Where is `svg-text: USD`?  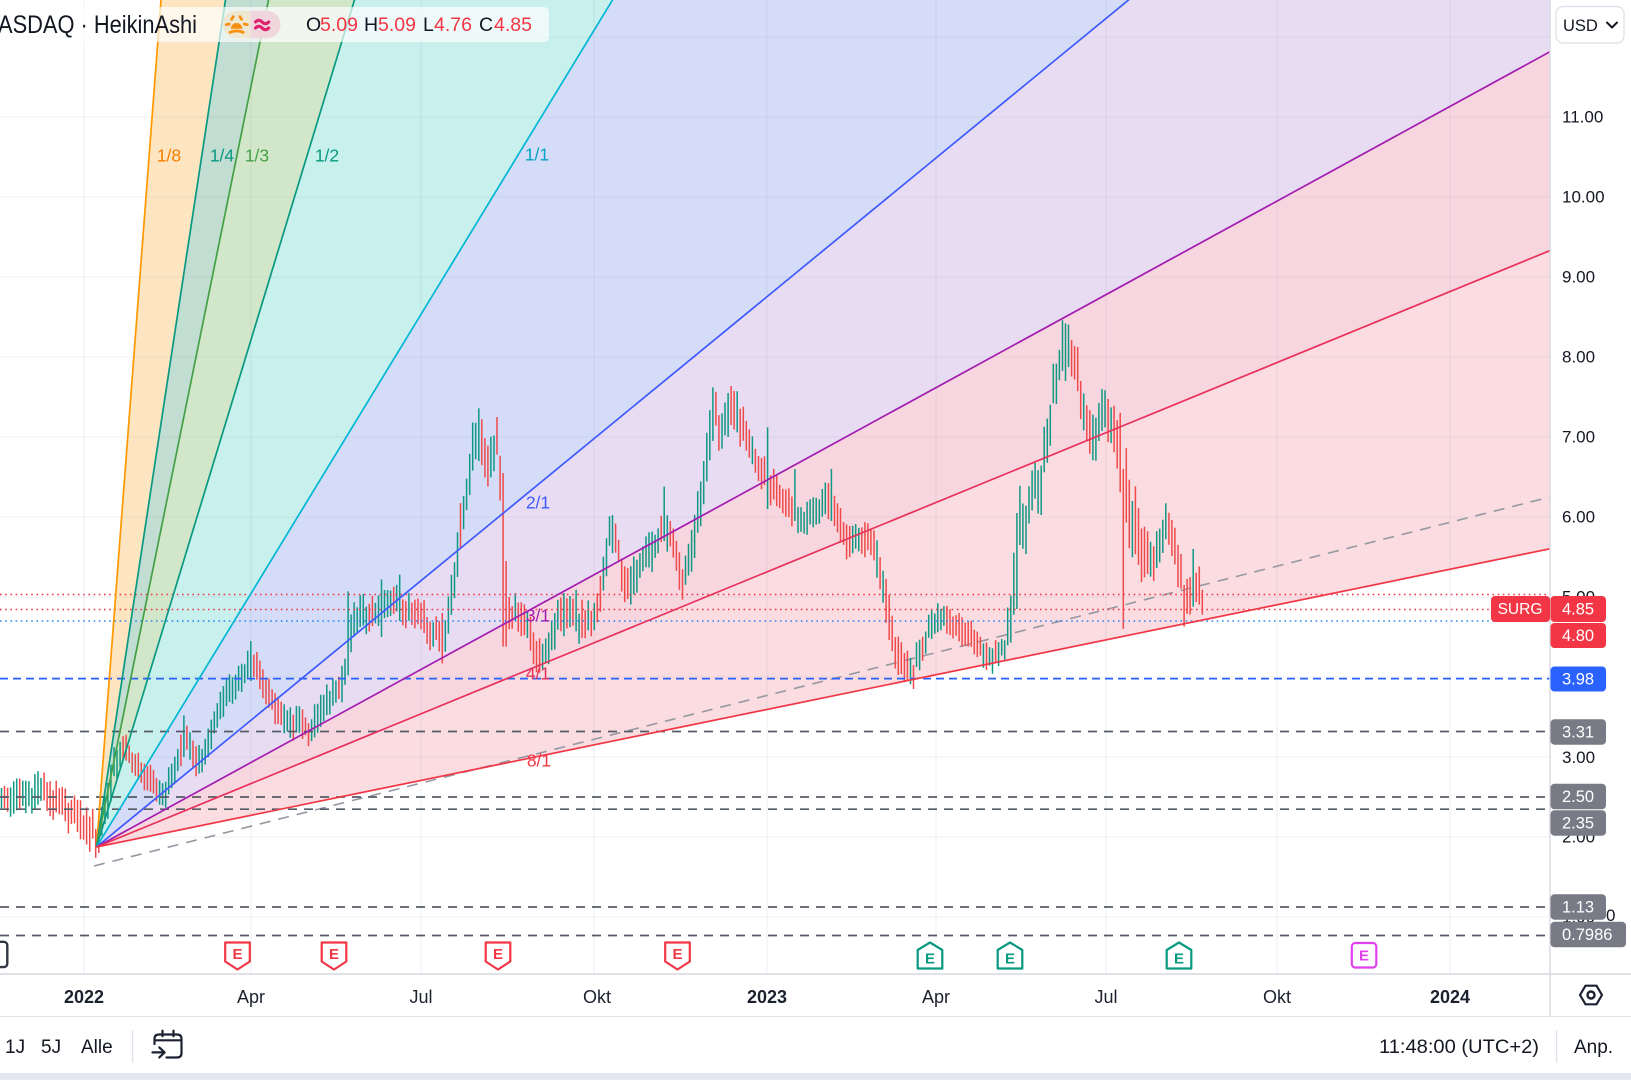
svg-text: USD is located at coordinates (1580, 26).